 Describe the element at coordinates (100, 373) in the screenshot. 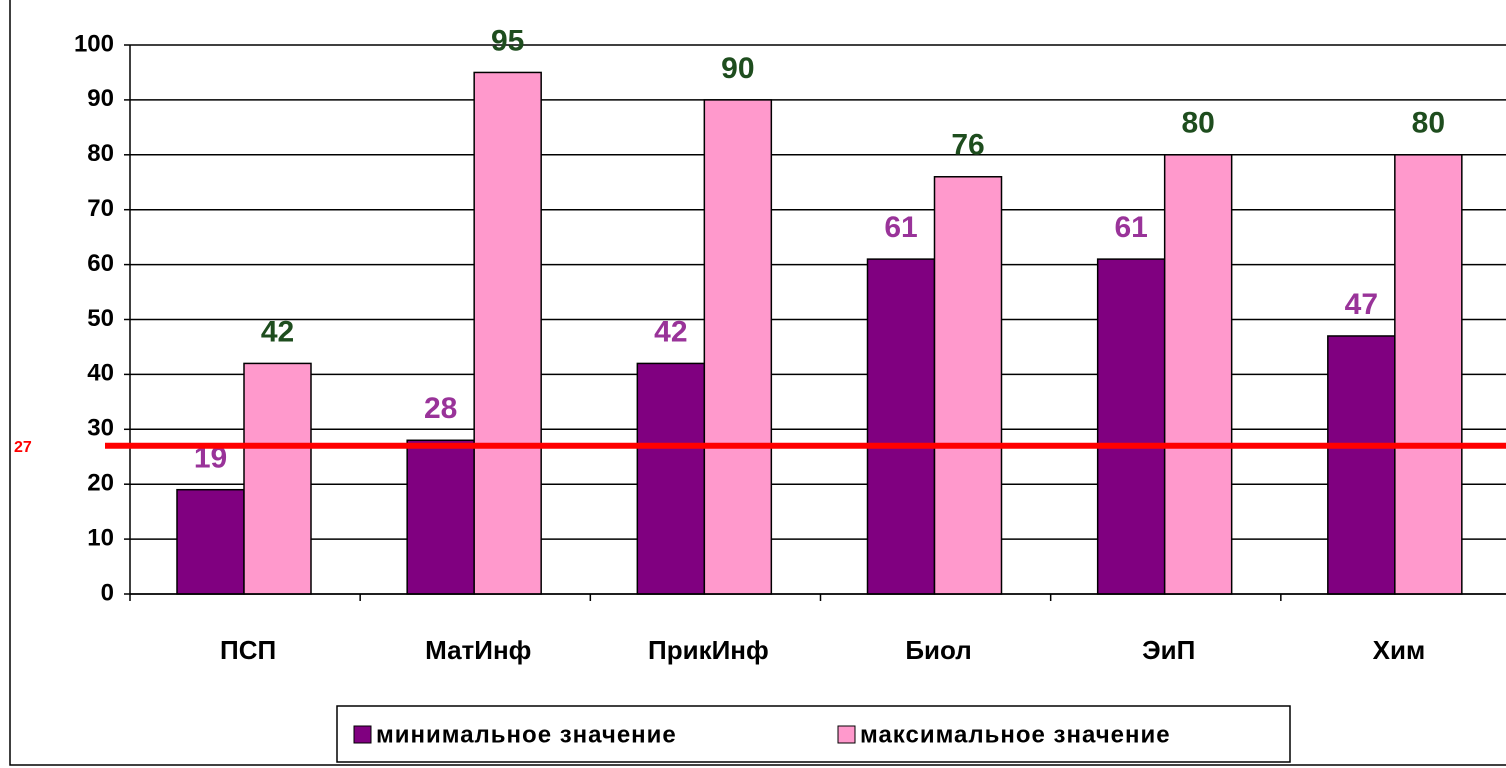

I see `y-tick-label: 40` at that location.